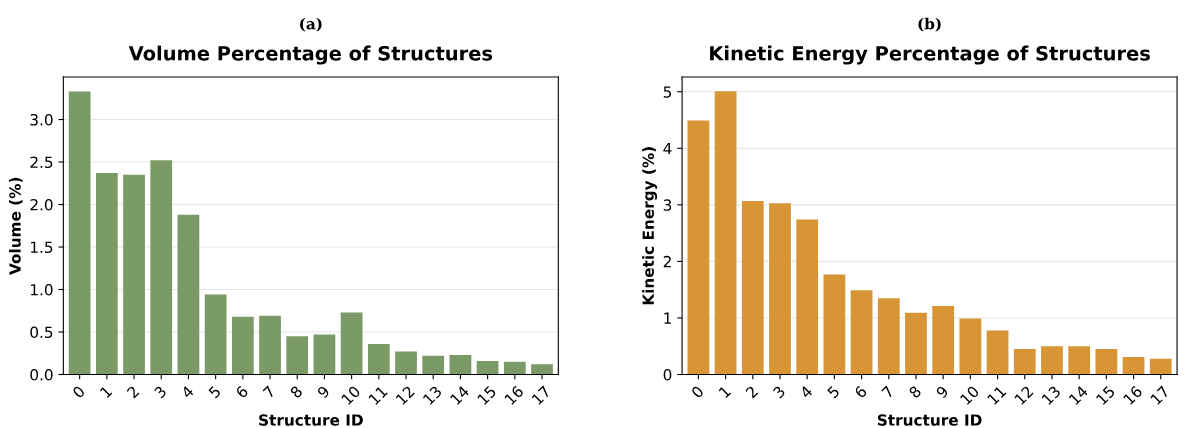  I want to click on y-tick-label: 1.0, so click(41, 289).